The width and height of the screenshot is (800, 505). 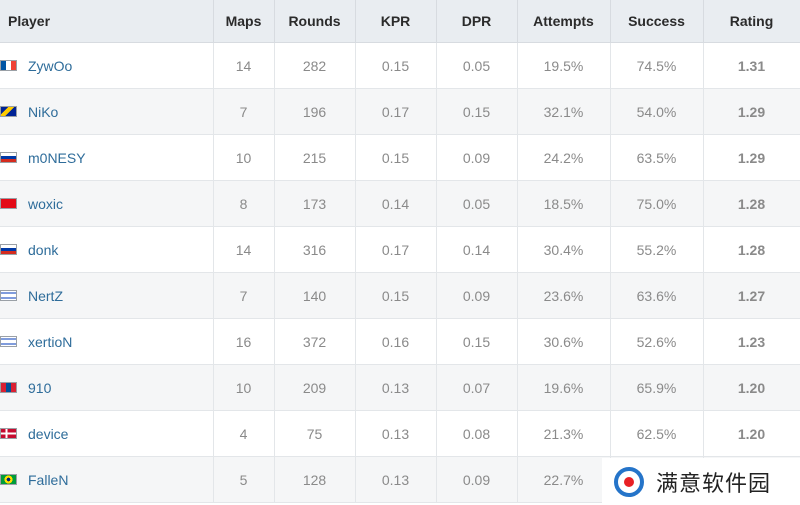 What do you see at coordinates (315, 203) in the screenshot?
I see `rounds-cell: 173` at bounding box center [315, 203].